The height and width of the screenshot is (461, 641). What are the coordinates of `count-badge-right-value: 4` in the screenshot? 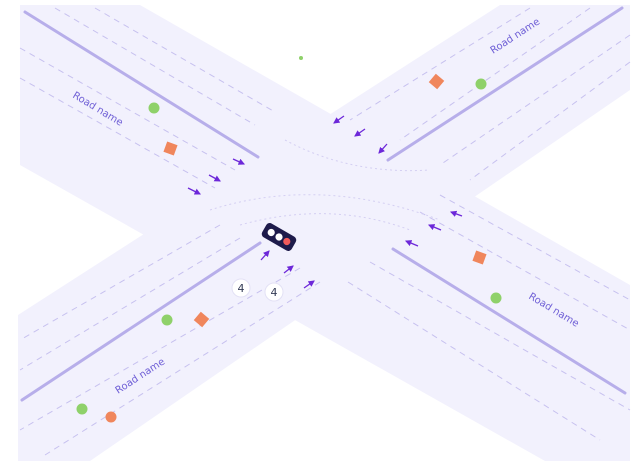 It's located at (274, 292).